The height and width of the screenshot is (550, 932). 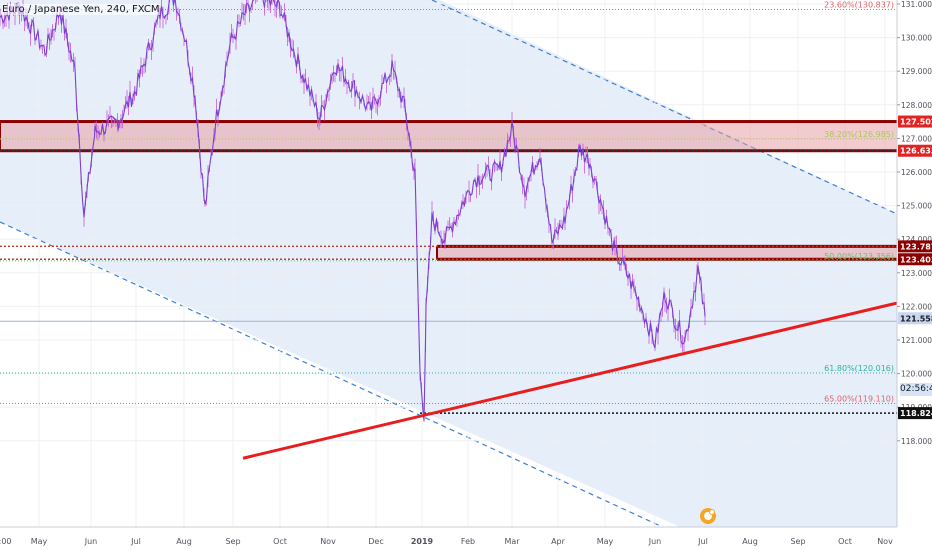 I want to click on price-tag-label: 123.403, so click(x=916, y=259).